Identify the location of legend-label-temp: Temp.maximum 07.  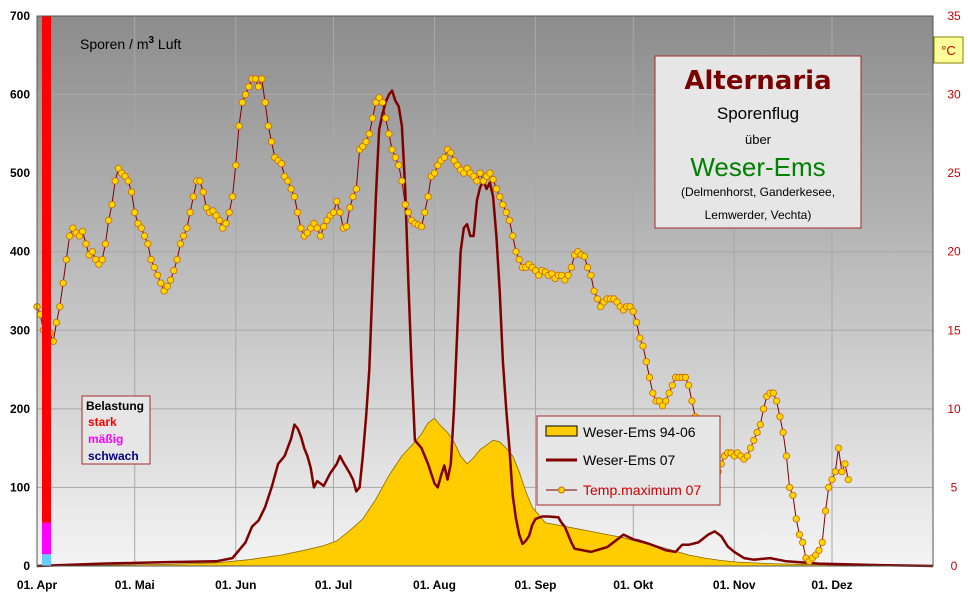
(642, 490).